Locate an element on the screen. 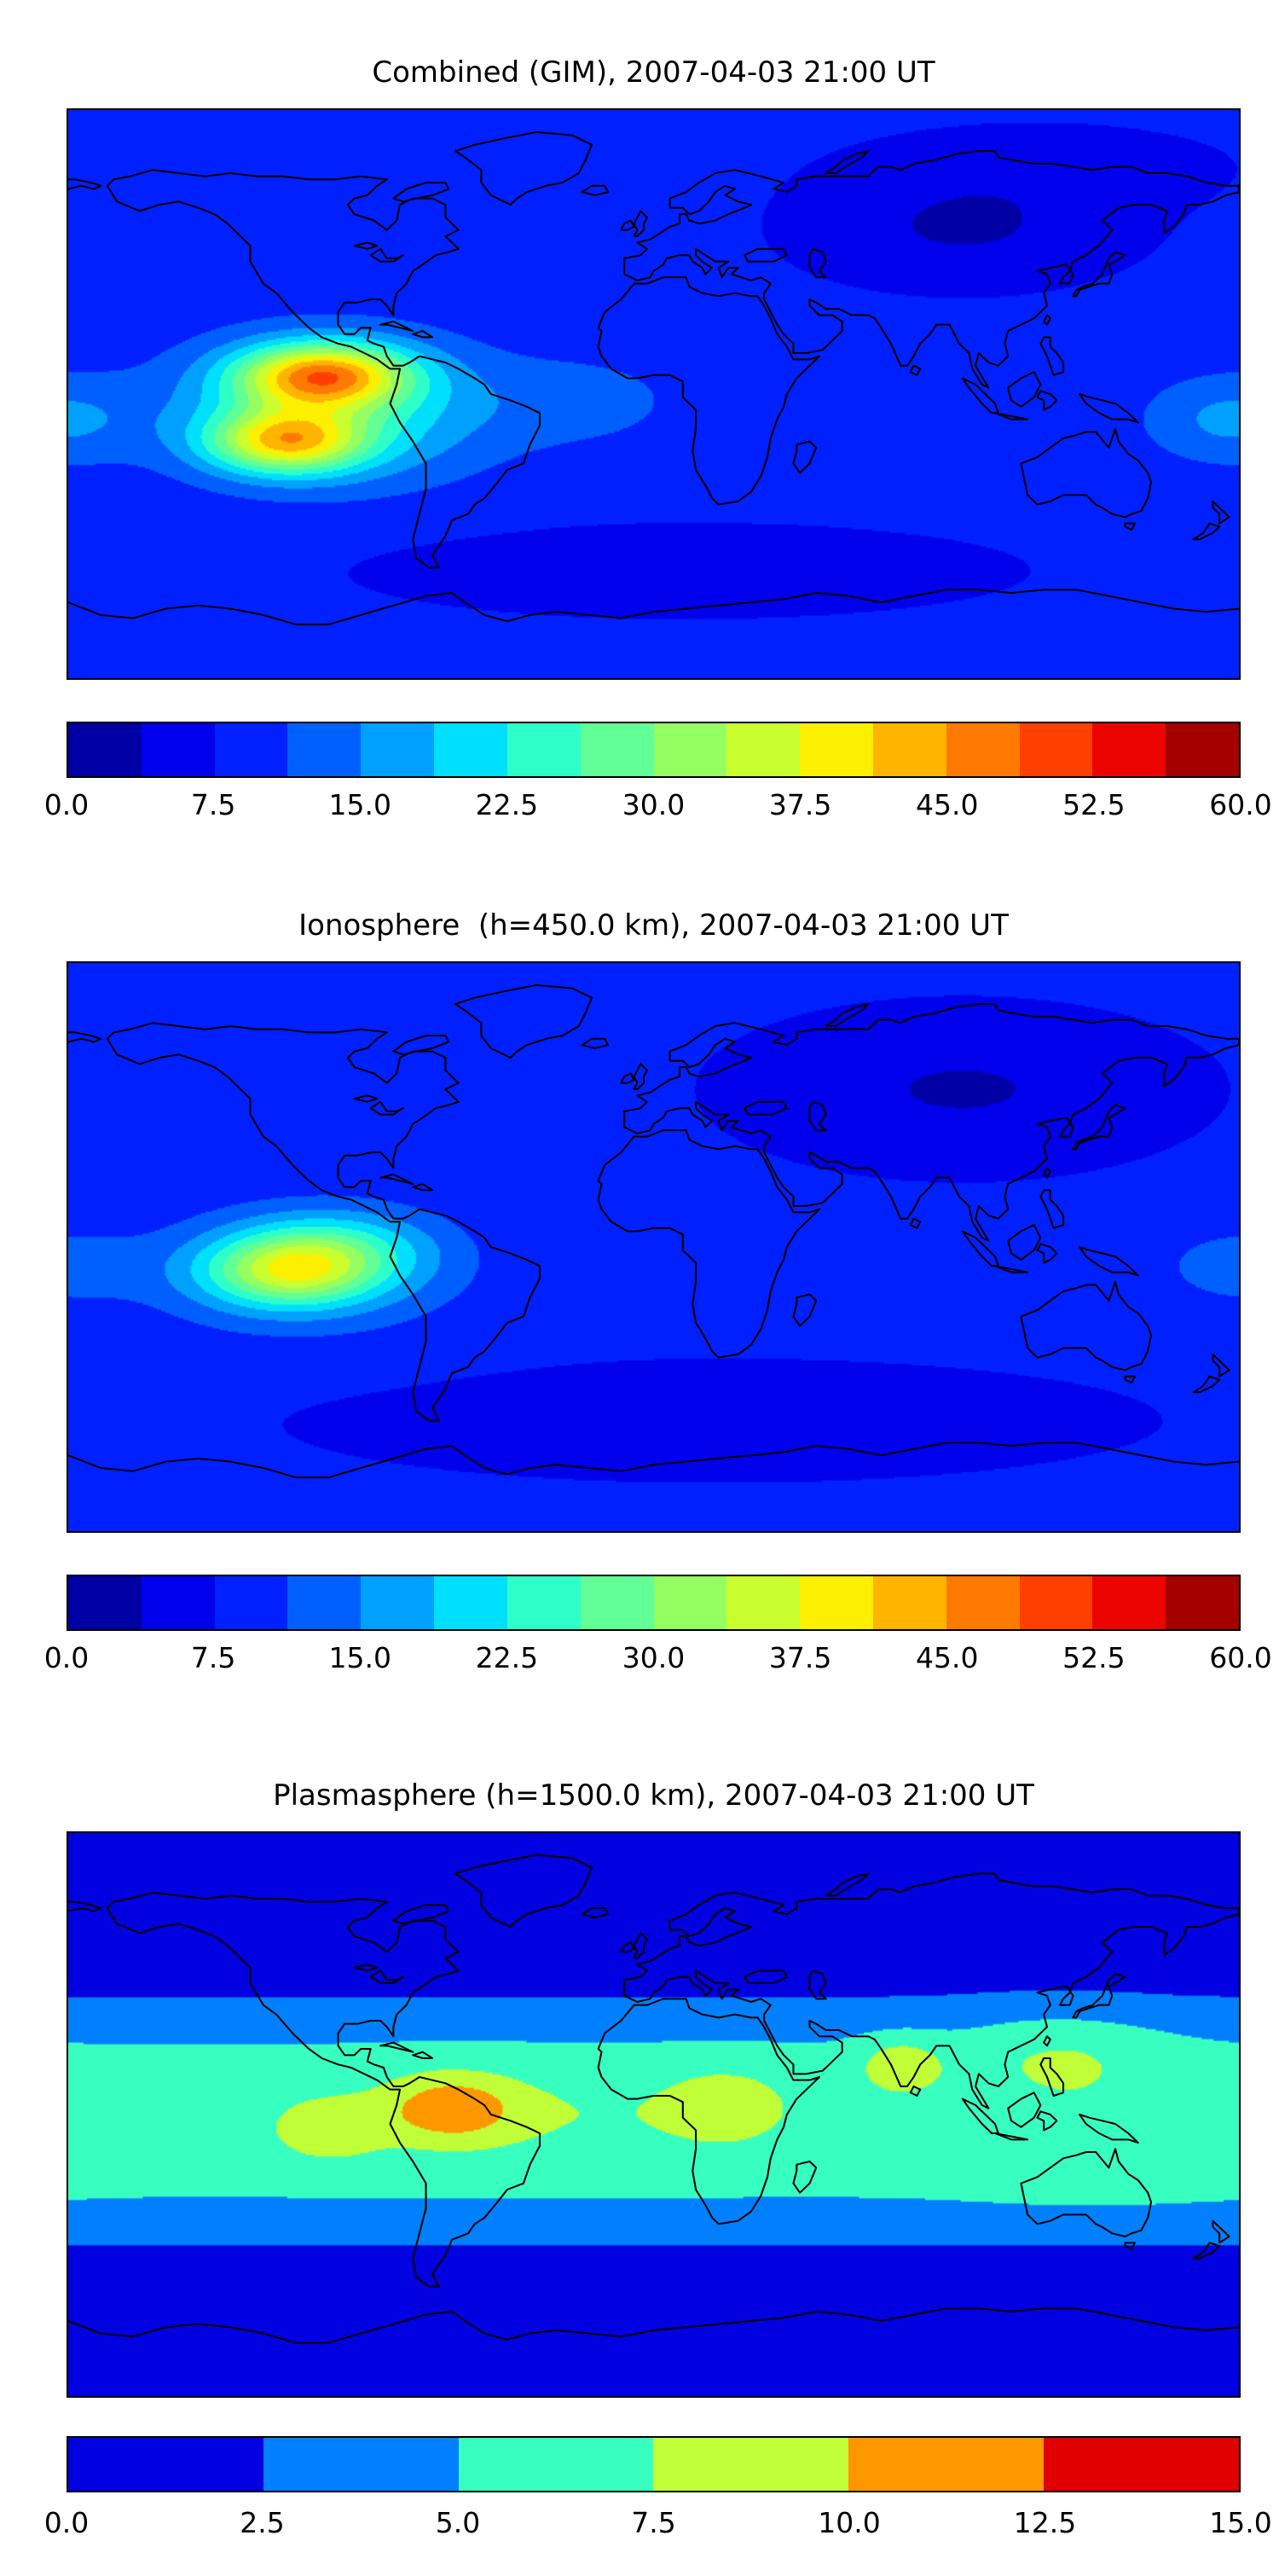 Image resolution: width=1279 pixels, height=2576 pixels. colorbar-tick-label: 5.0 is located at coordinates (458, 2522).